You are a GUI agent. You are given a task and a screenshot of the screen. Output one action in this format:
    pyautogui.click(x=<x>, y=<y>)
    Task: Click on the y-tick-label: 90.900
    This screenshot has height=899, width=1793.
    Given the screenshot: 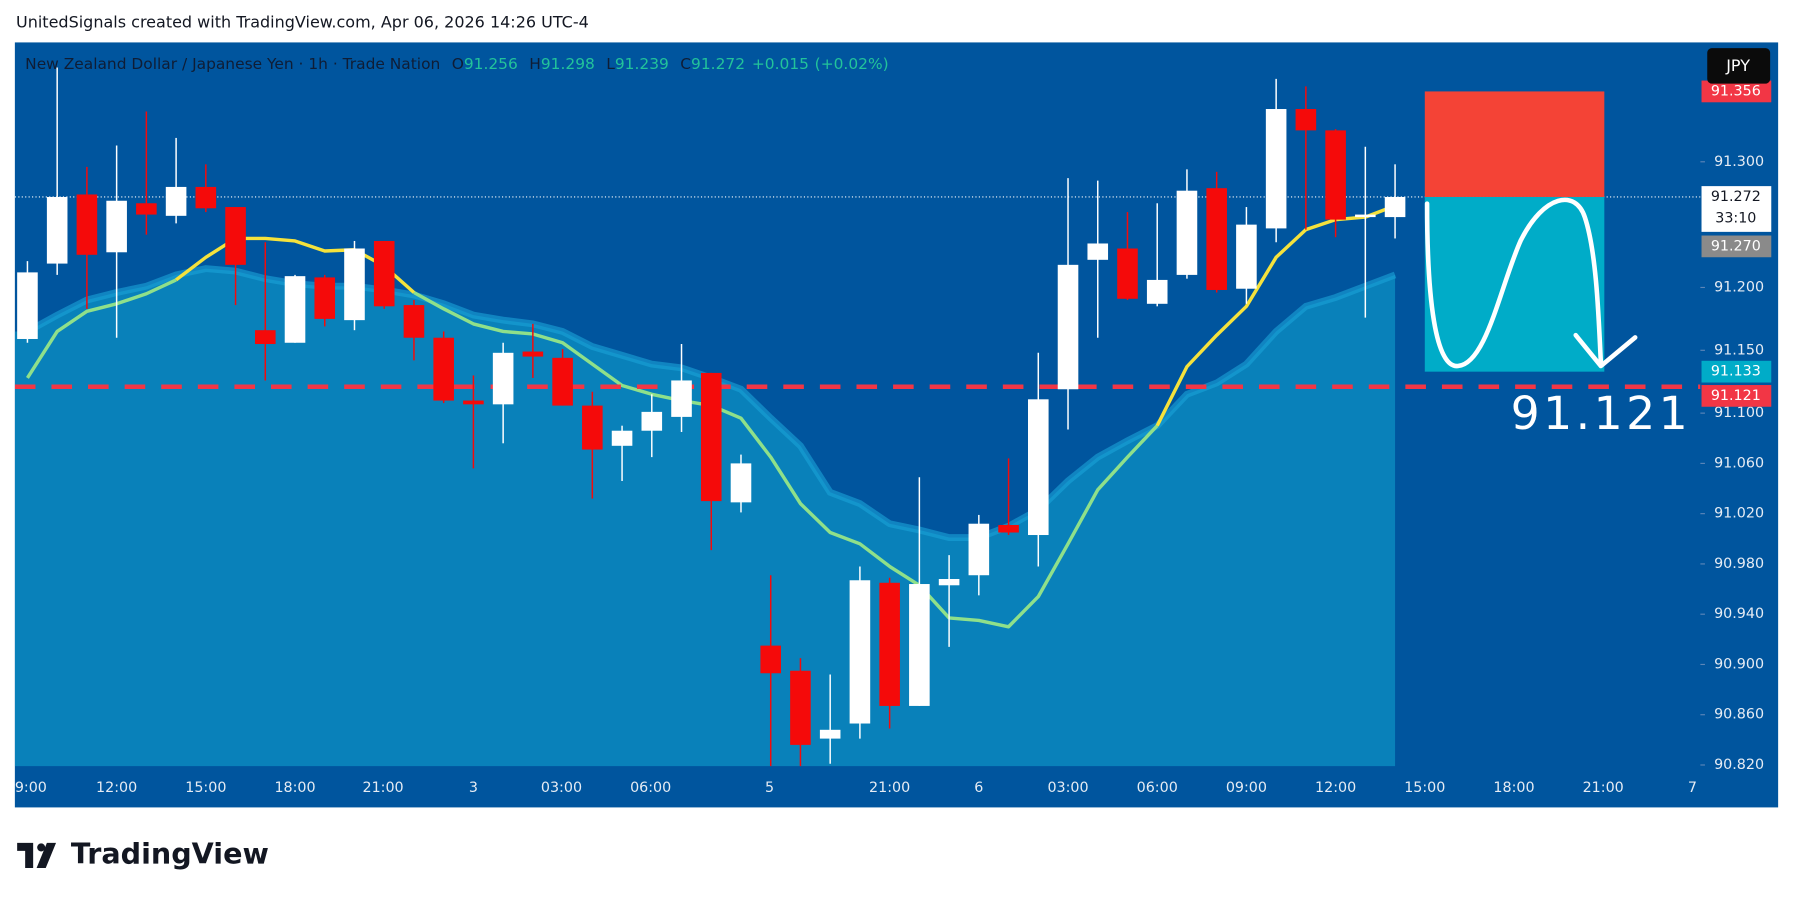 What is the action you would take?
    pyautogui.click(x=1739, y=664)
    